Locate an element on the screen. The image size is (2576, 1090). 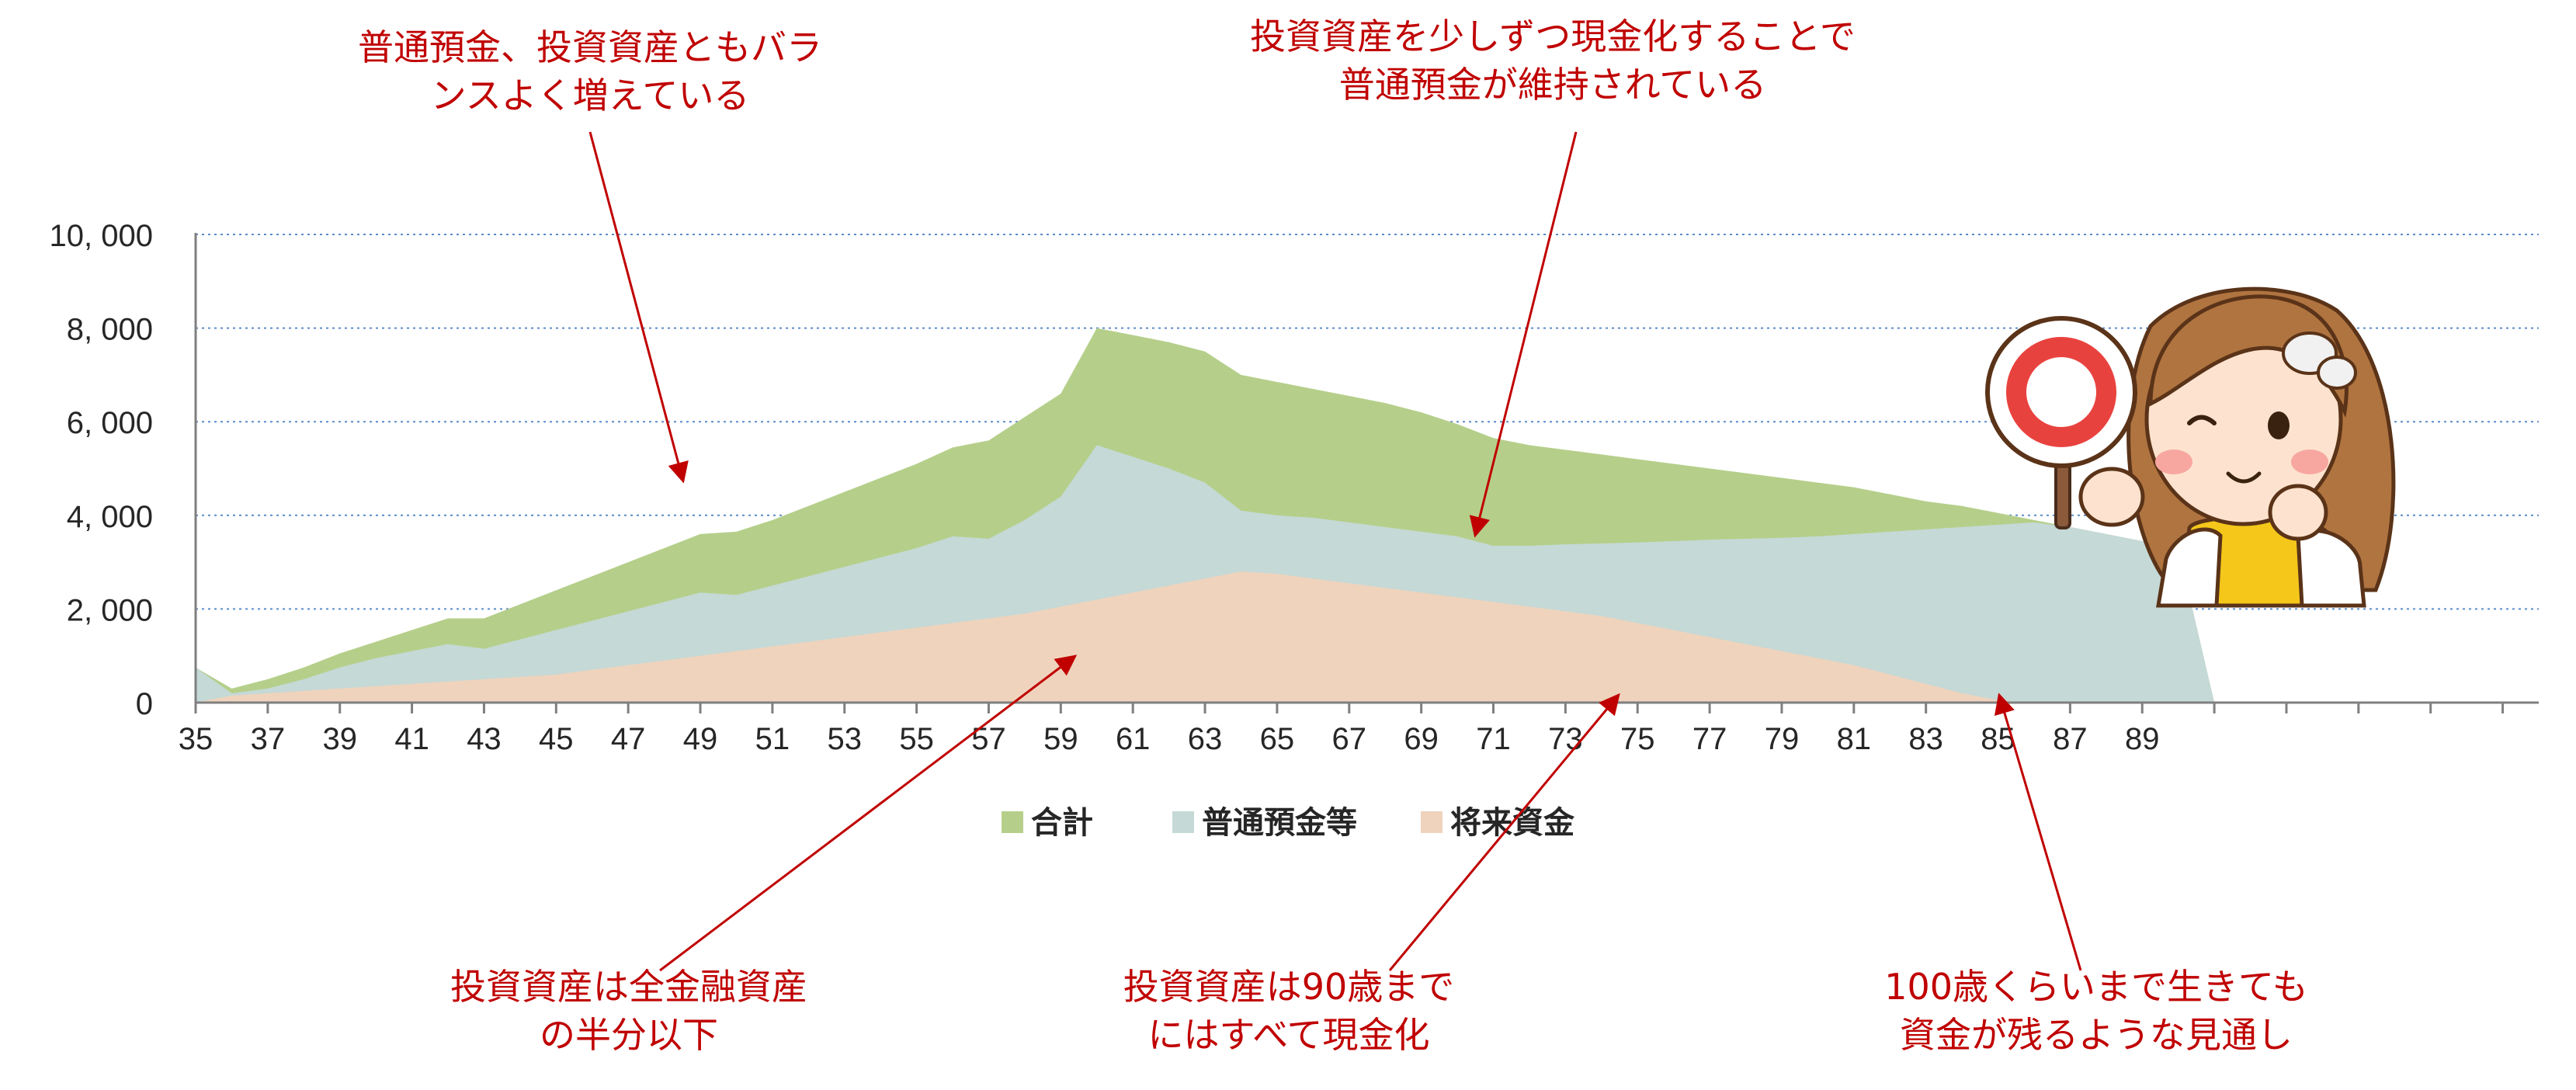
x-tick-label: 89 is located at coordinates (2142, 739).